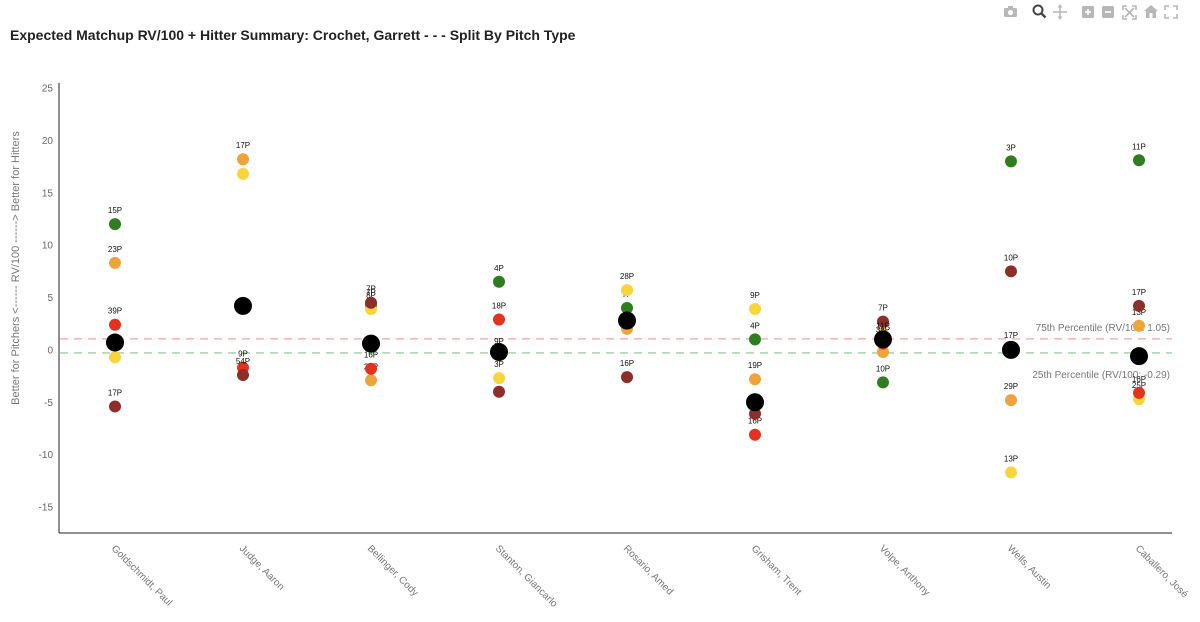 The width and height of the screenshot is (1200, 622). What do you see at coordinates (1161, 571) in the screenshot?
I see `x-tick-label: Caballero, José` at bounding box center [1161, 571].